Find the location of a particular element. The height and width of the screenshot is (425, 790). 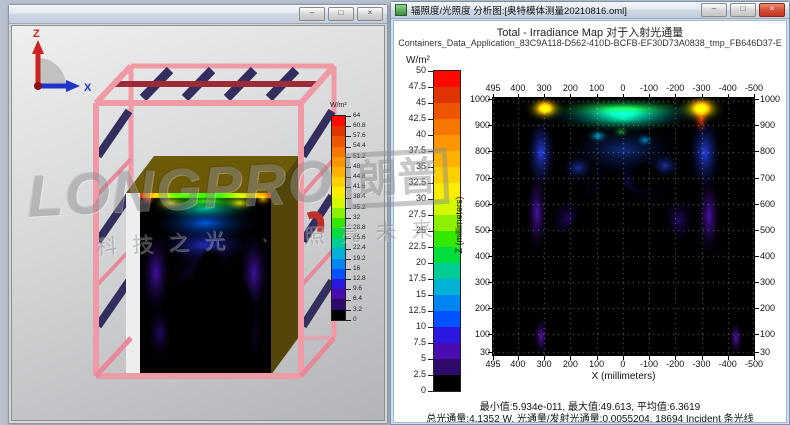

red-pipe-elbow is located at coordinates (315, 222).